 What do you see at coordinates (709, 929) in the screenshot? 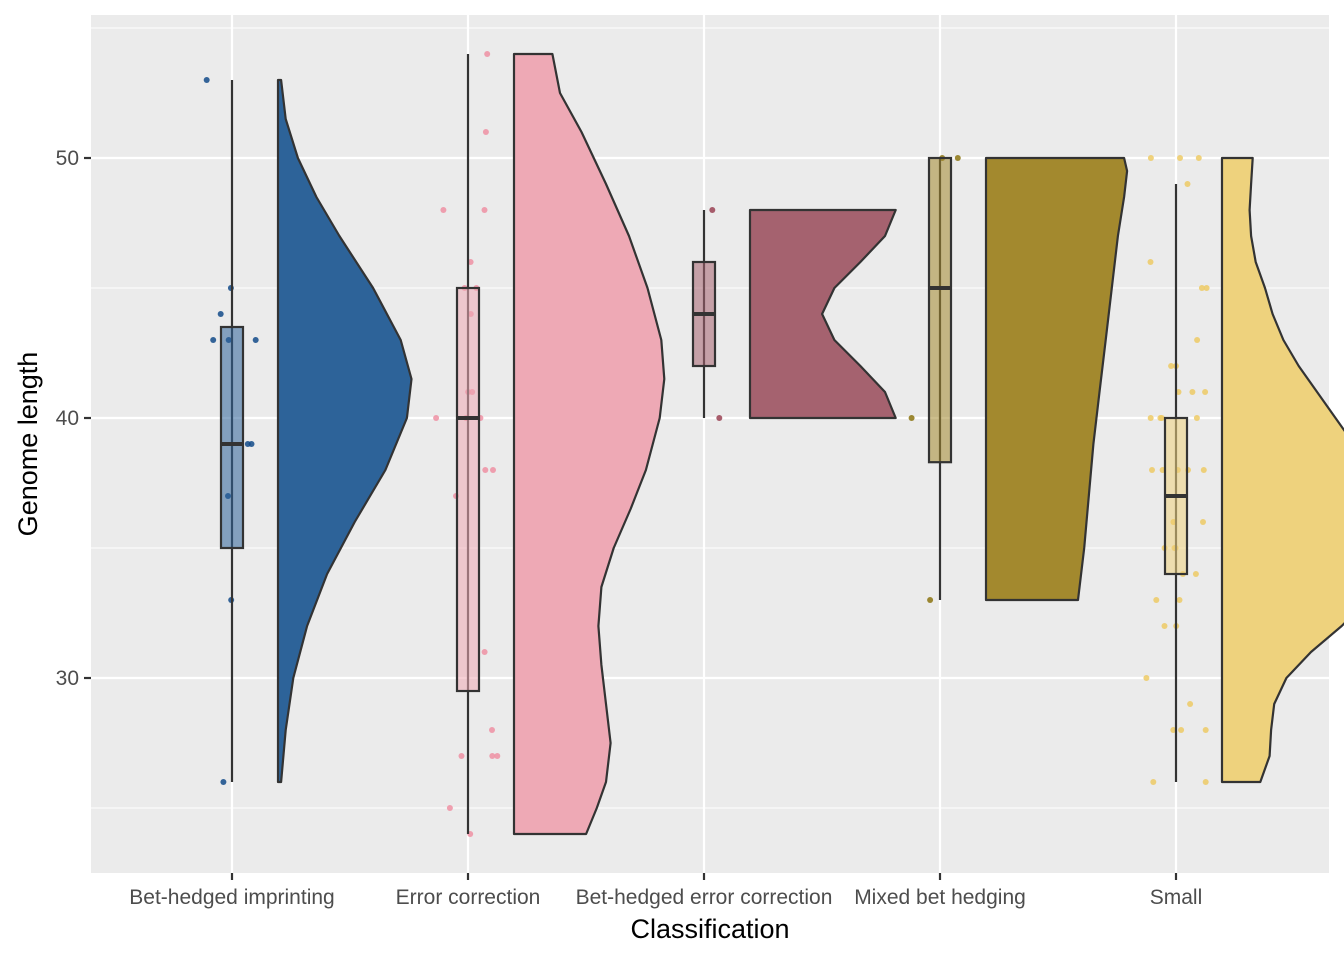
I see `x-axis-title: Classification` at bounding box center [709, 929].